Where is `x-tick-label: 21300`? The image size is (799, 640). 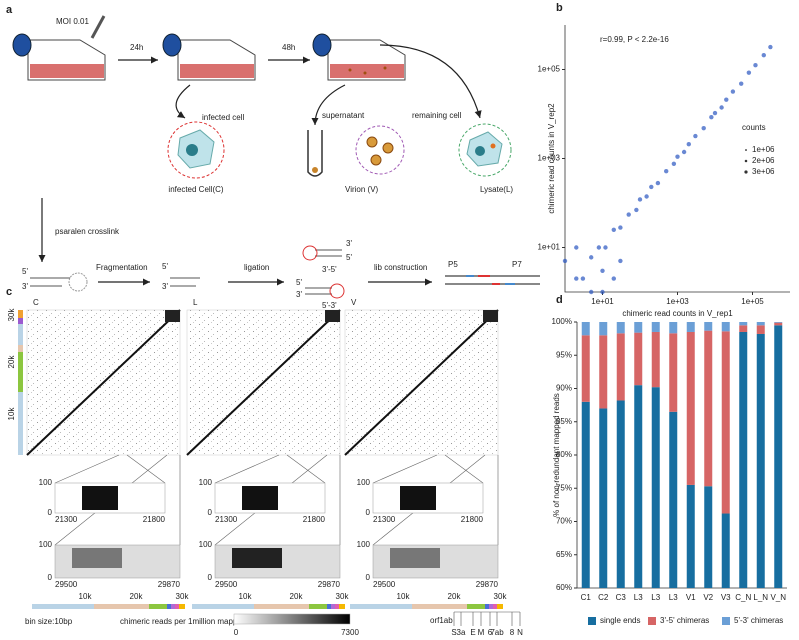 x-tick-label: 21300 is located at coordinates (66, 519).